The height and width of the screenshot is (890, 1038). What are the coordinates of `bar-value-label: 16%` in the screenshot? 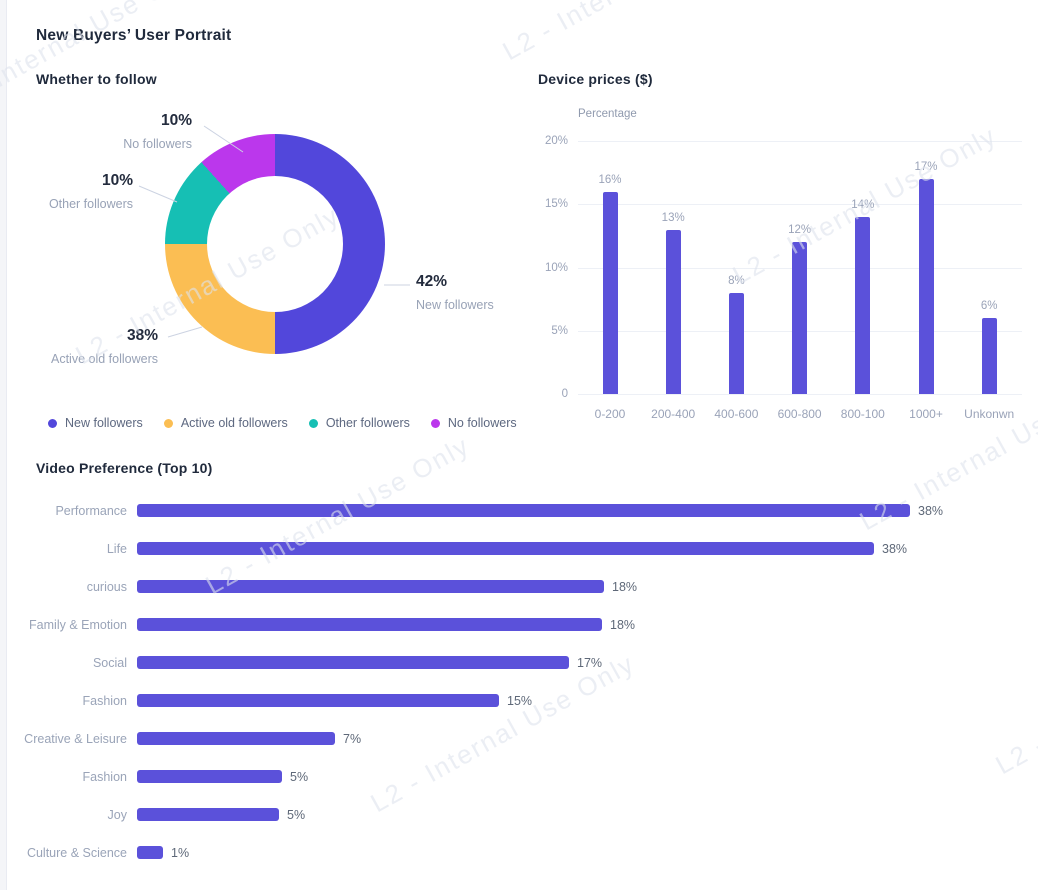 It's located at (610, 179).